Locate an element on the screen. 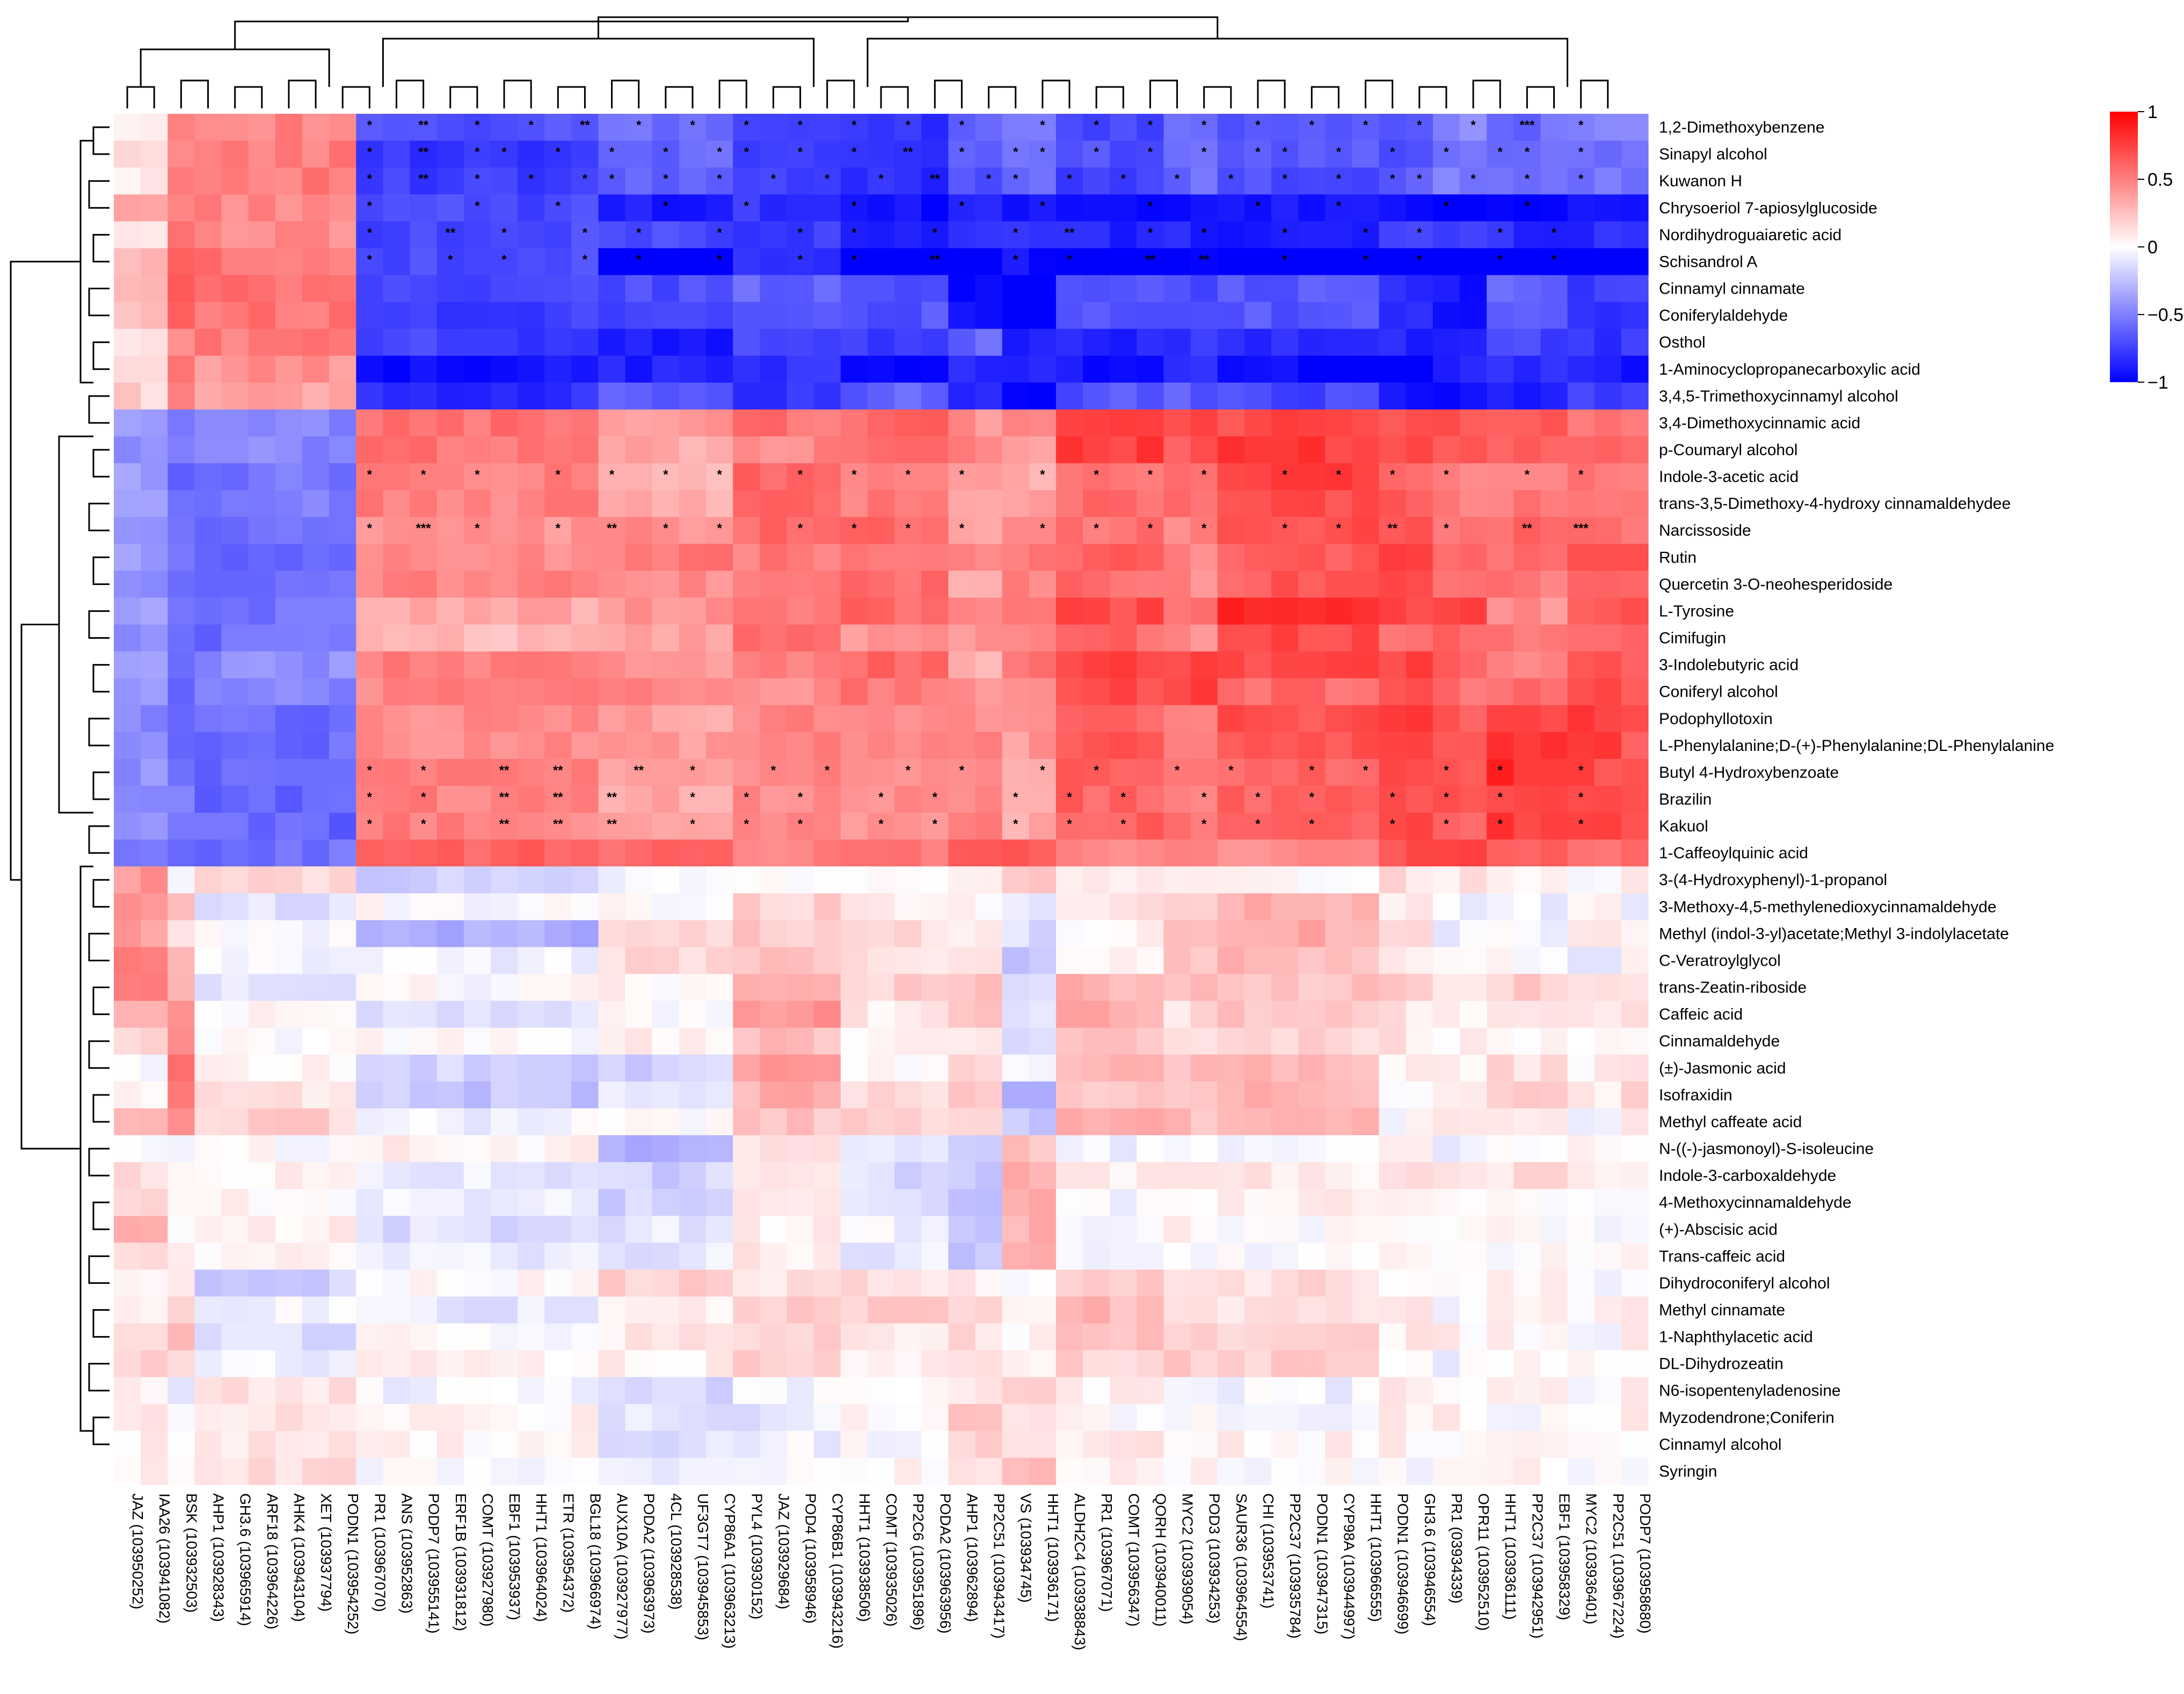  row-label: Coniferylaldehyde is located at coordinates (1723, 316).